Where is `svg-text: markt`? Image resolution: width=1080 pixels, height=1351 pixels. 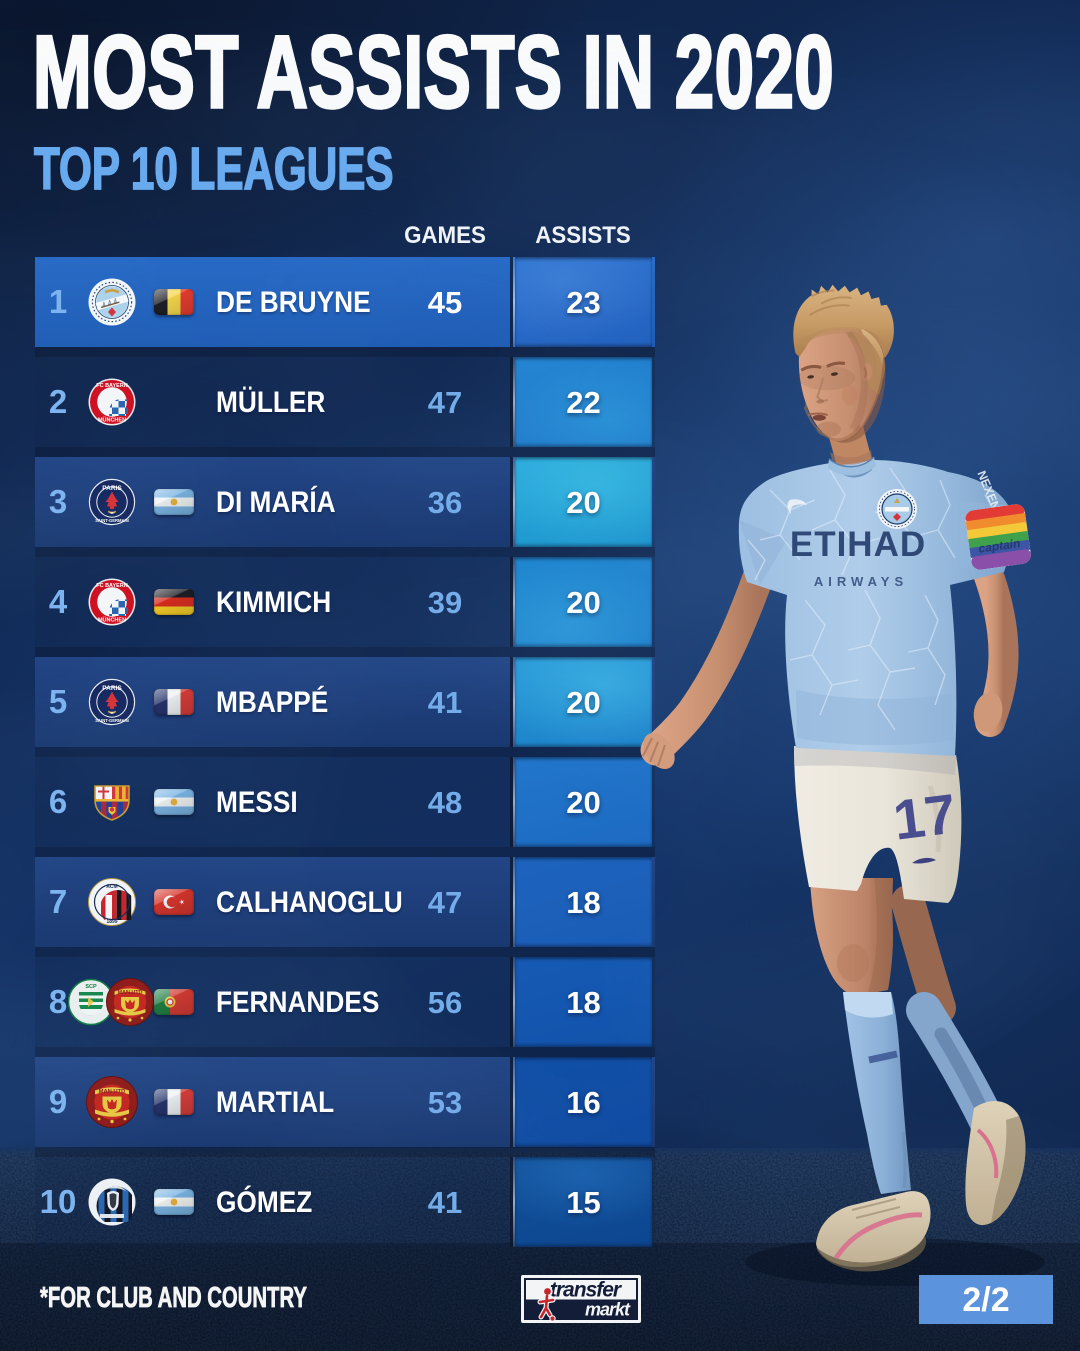
svg-text: markt is located at coordinates (608, 1310).